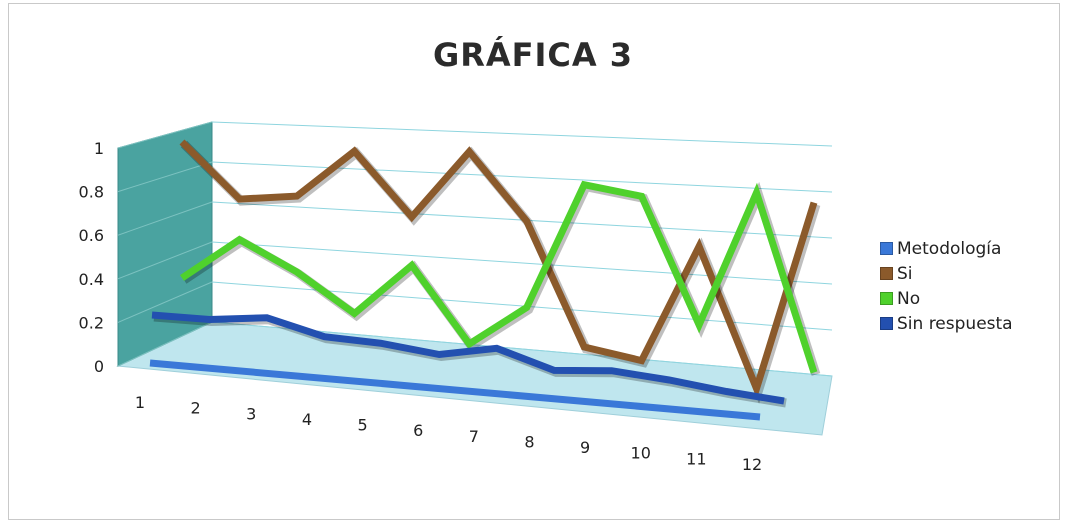  What do you see at coordinates (91, 192) in the screenshot?
I see `y-tick-label: 0.8` at bounding box center [91, 192].